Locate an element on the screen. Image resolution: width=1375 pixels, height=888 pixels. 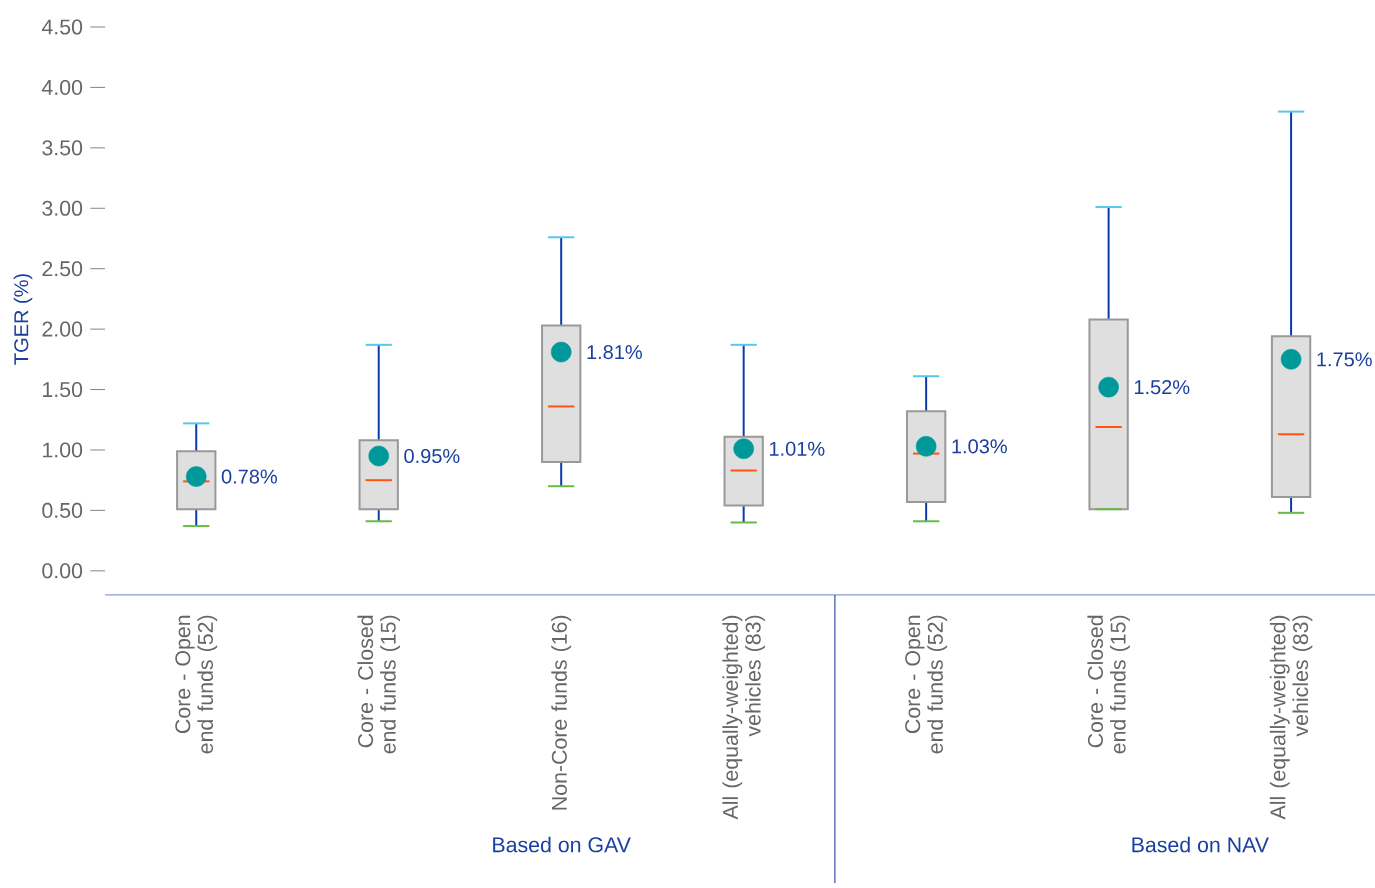
y-tick-label: 4.50 is located at coordinates (62, 27).